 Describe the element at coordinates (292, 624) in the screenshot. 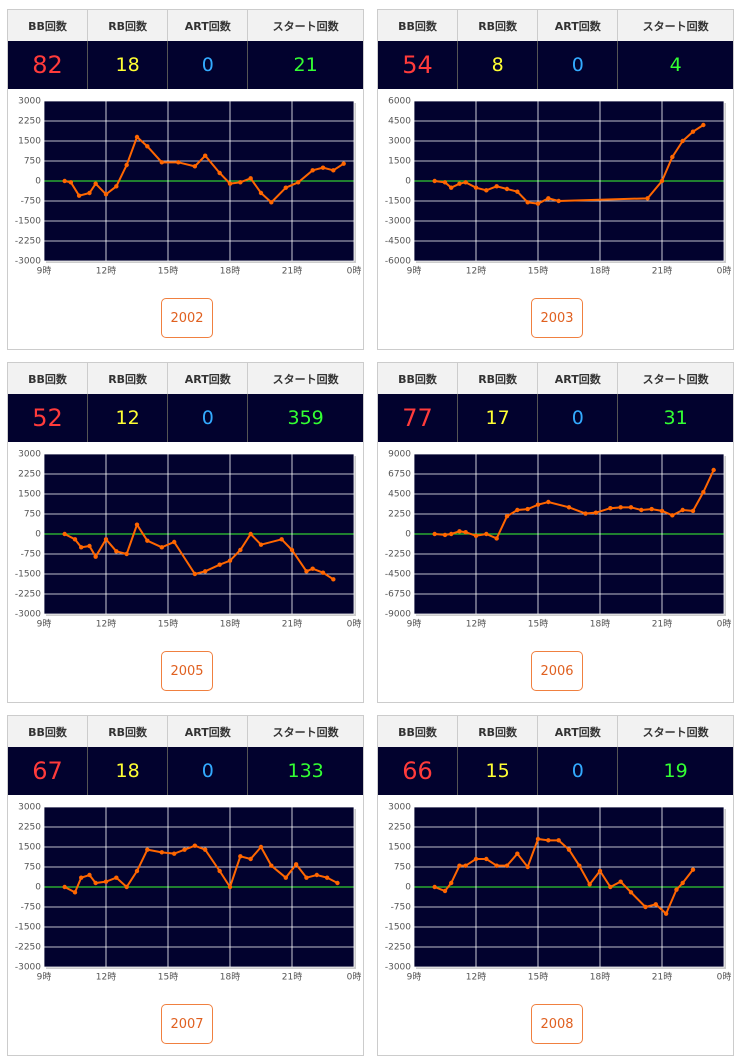

I see `x-tick-label: 21時` at that location.